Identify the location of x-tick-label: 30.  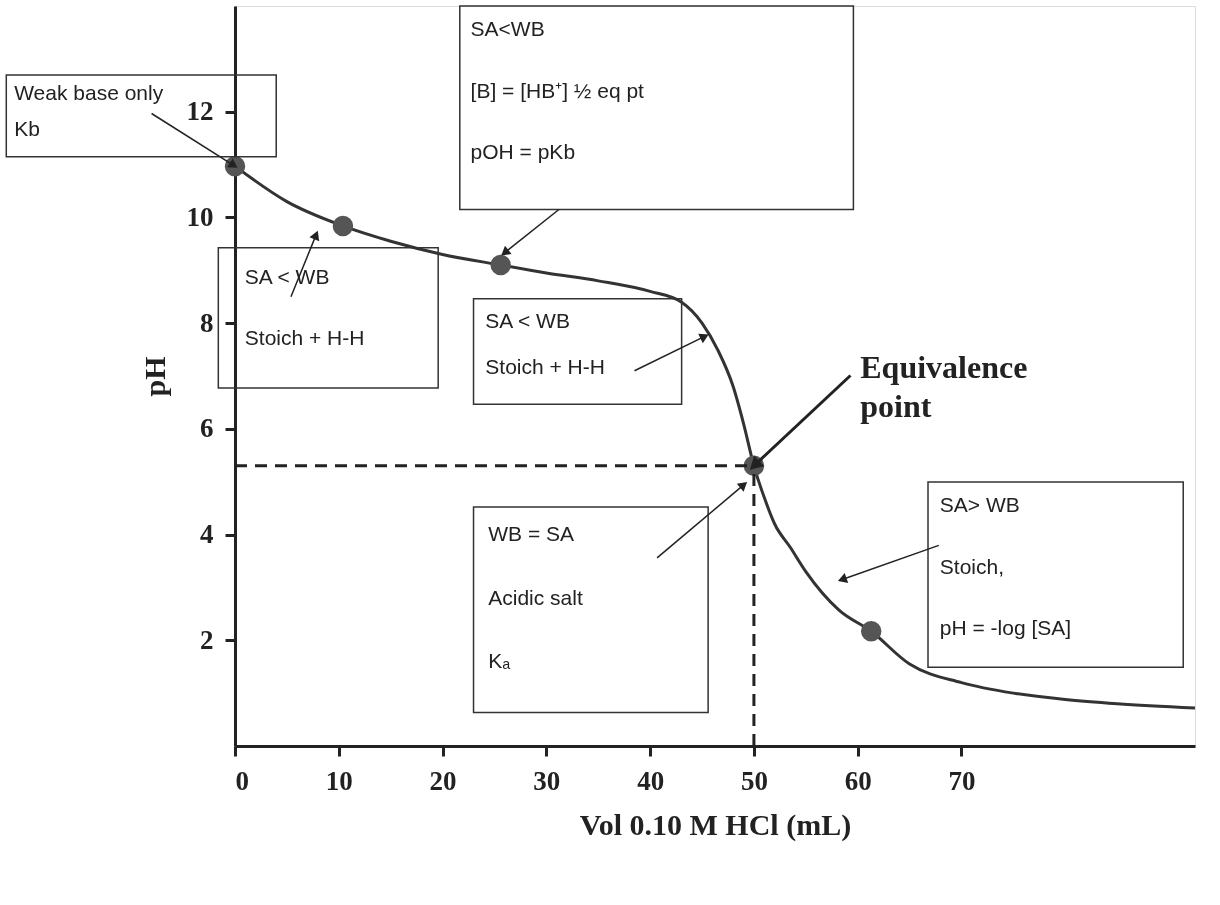
(547, 780).